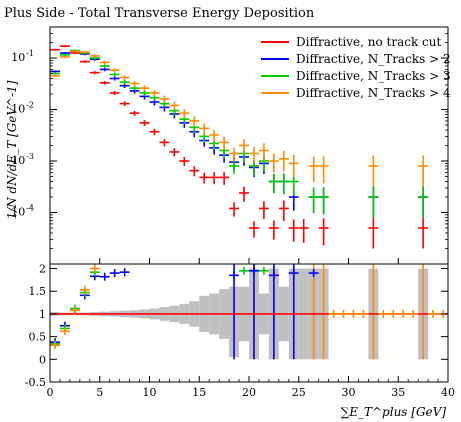  I want to click on x-tick-label: 25, so click(299, 392).